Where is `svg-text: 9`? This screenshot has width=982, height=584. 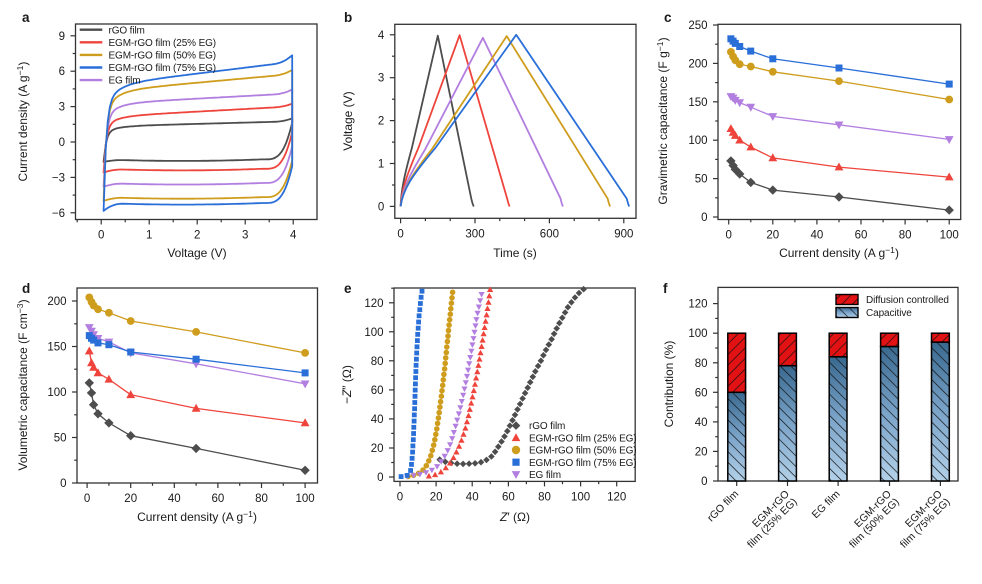 svg-text: 9 is located at coordinates (62, 37).